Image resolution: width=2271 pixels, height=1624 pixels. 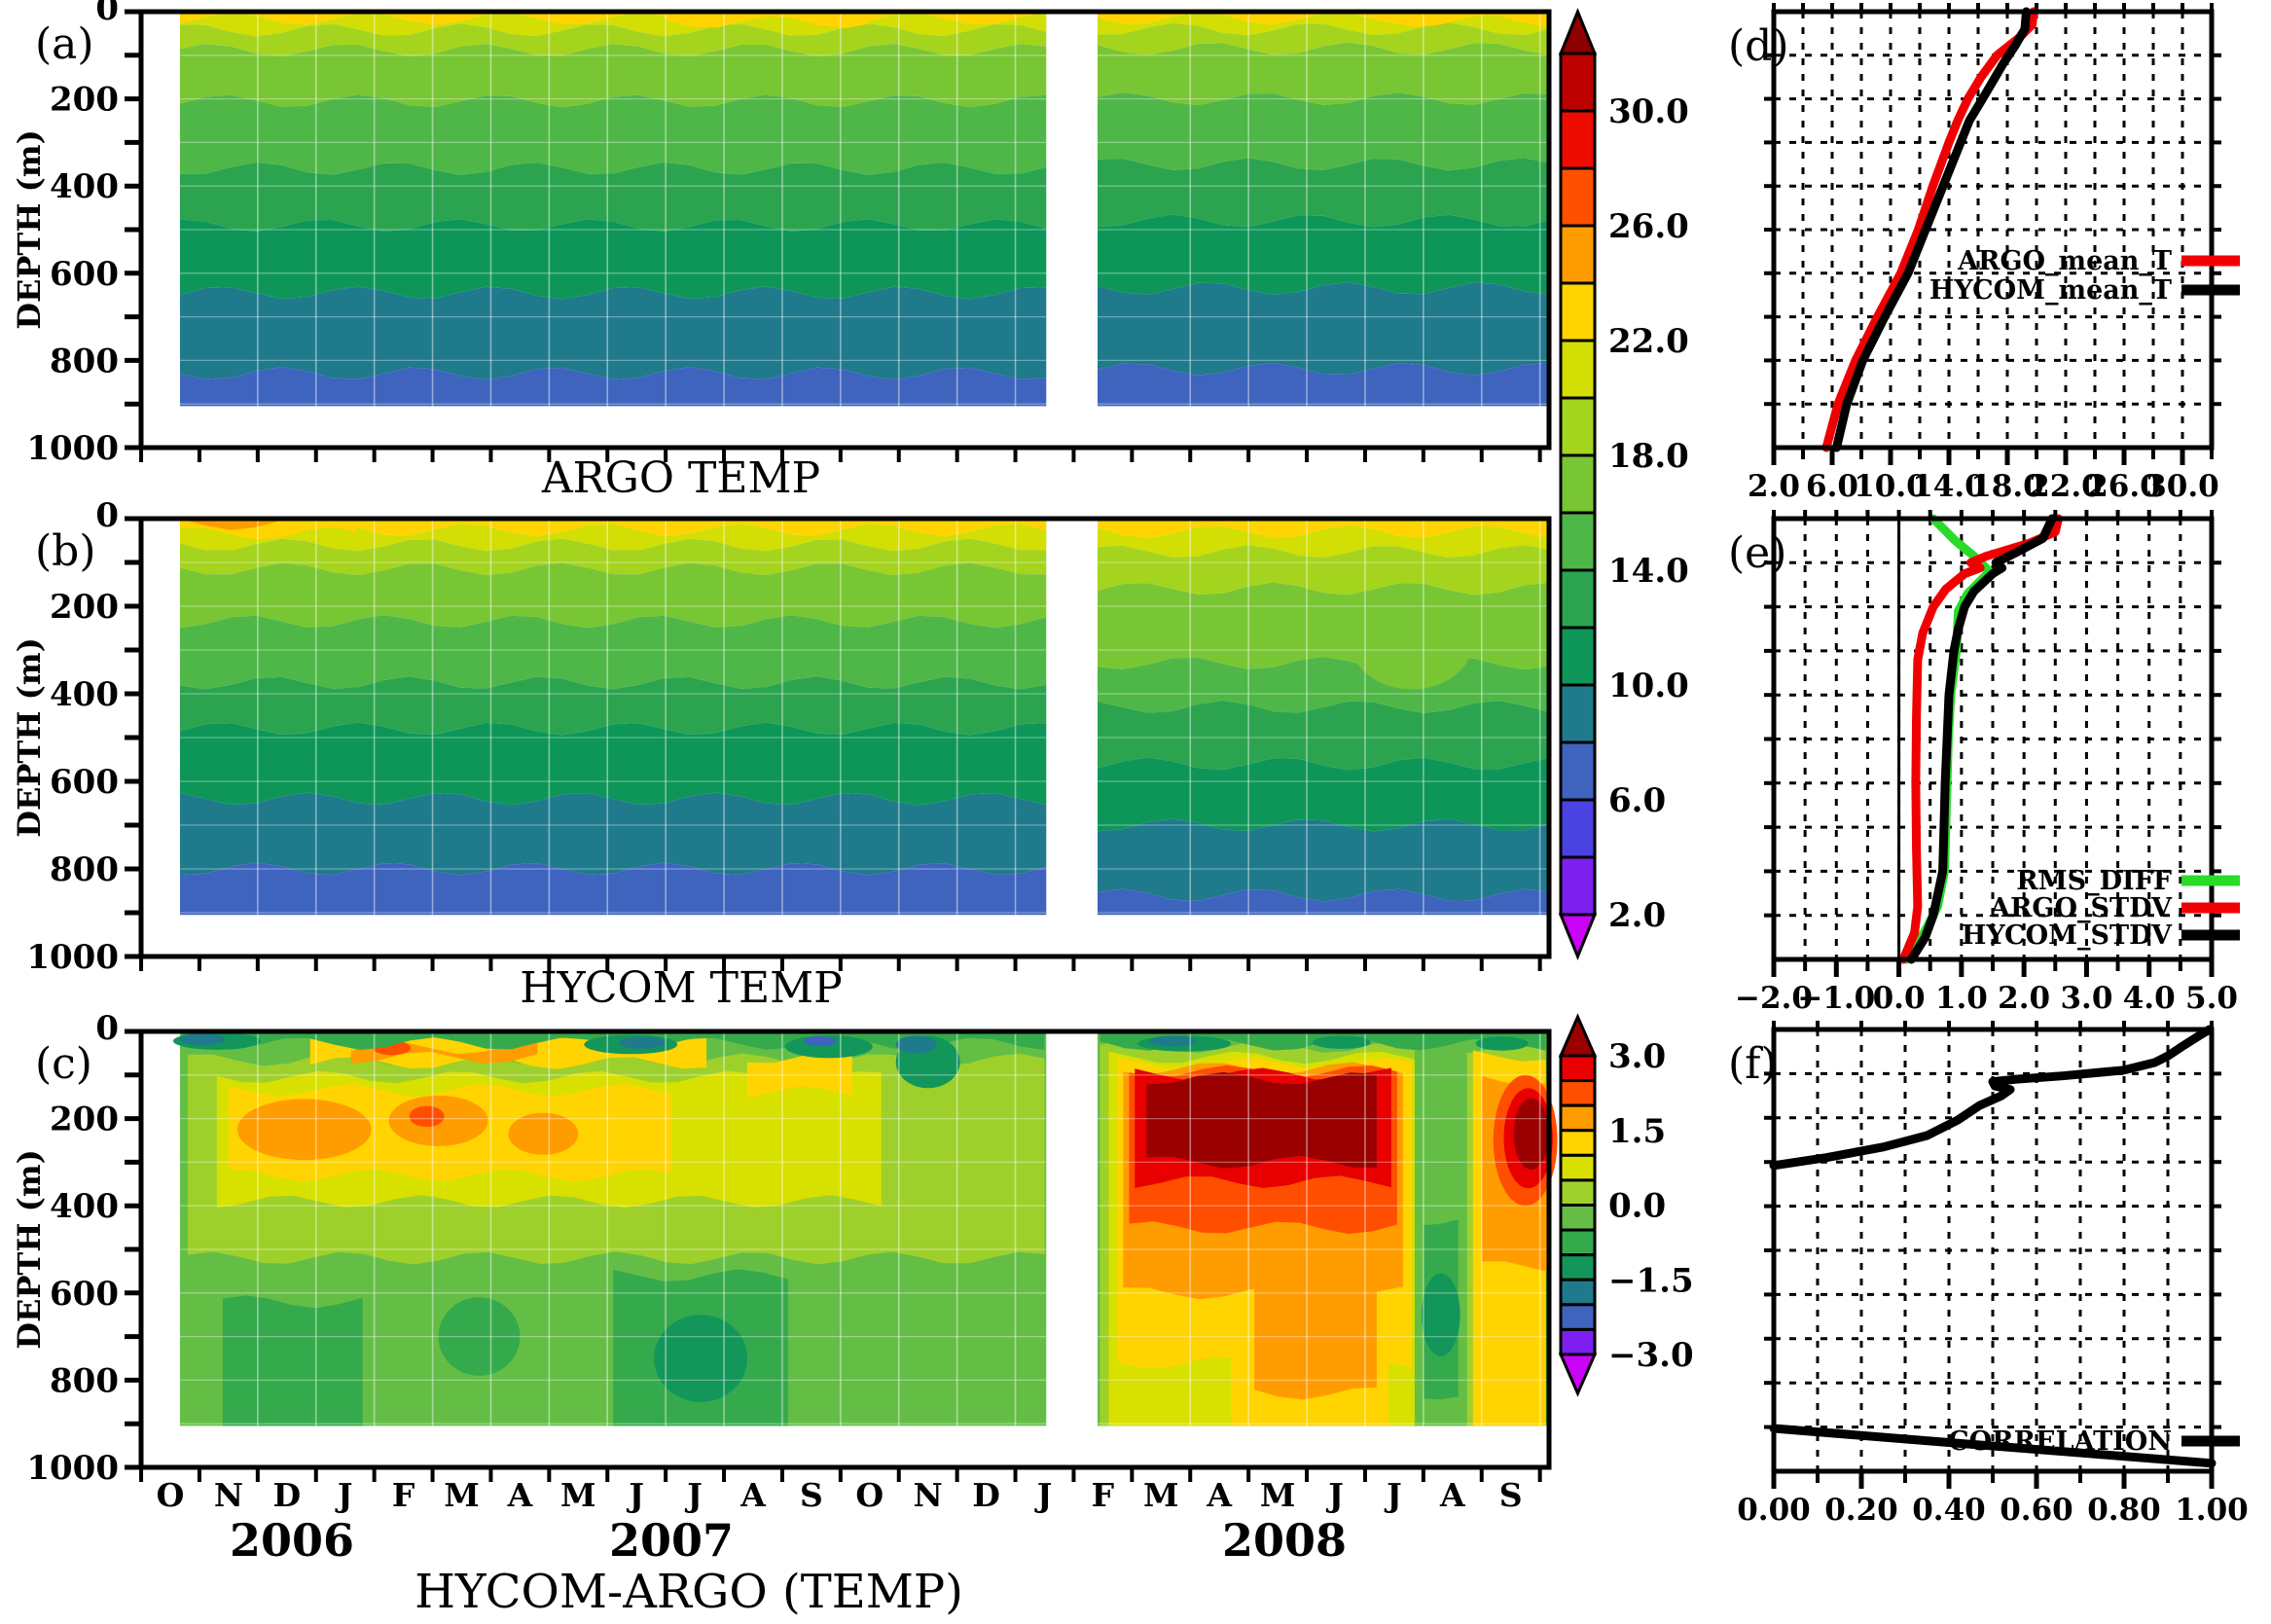 What do you see at coordinates (2050, 290) in the screenshot?
I see `legend-label-hycom_mean_t: HYCOM_mean_T` at bounding box center [2050, 290].